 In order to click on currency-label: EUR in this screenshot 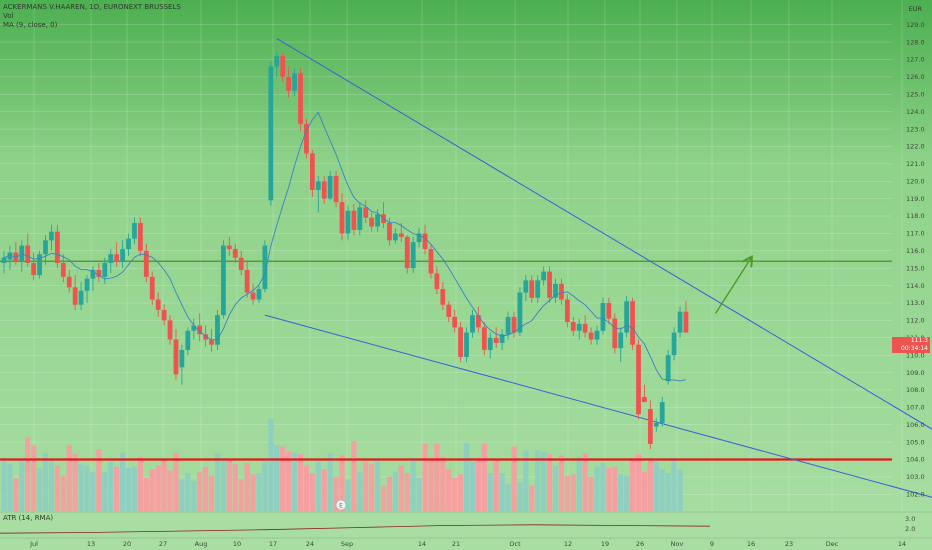, I will do `click(915, 9)`.